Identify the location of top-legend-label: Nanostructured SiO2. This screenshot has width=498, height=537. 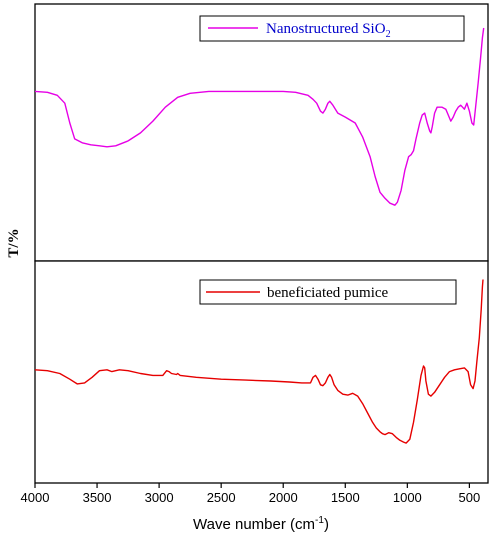
(328, 30).